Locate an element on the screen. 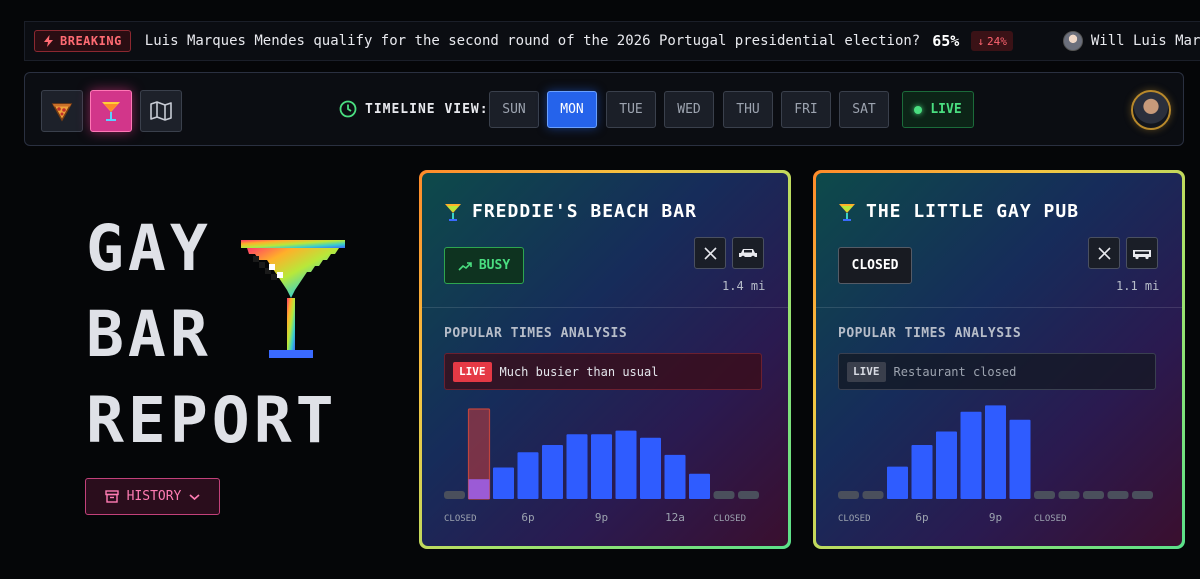  ticker-next-headline: Will Luis Marques Mendes qualify is located at coordinates (1145, 41).